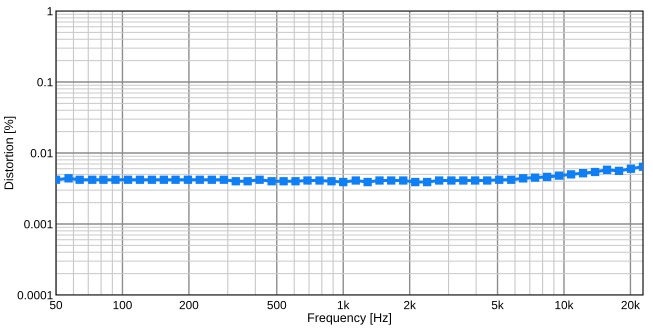  Describe the element at coordinates (41, 153) in the screenshot. I see `y-tick-label: 0.01` at that location.